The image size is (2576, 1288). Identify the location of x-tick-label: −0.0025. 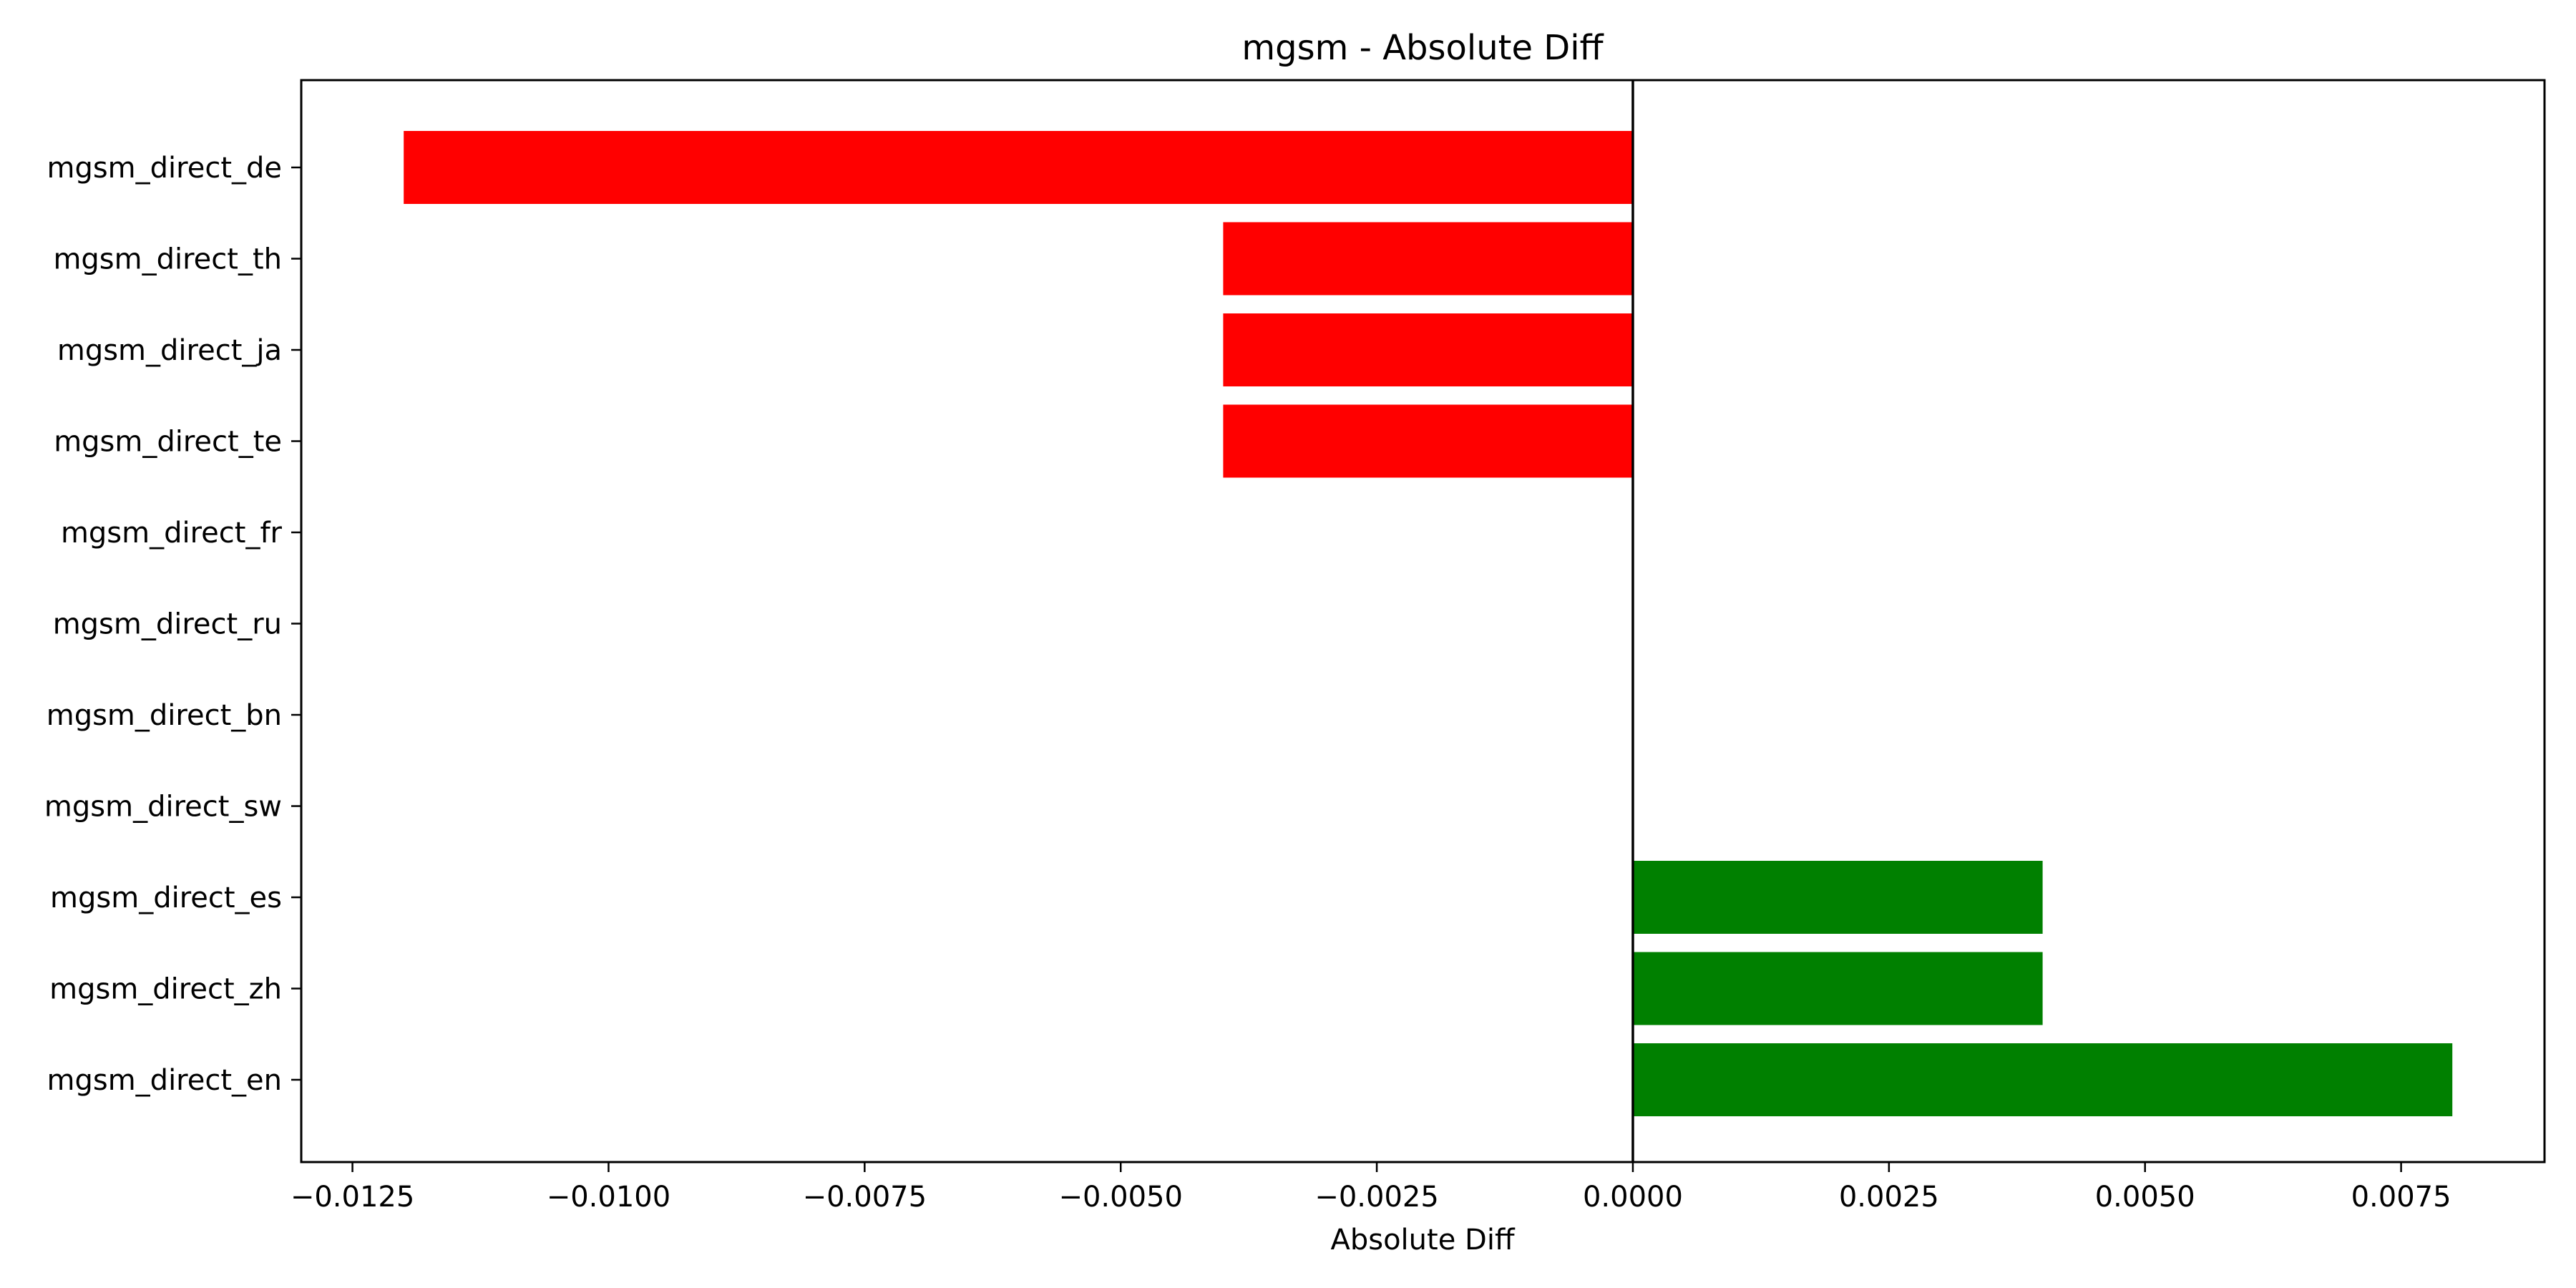
(1376, 1197).